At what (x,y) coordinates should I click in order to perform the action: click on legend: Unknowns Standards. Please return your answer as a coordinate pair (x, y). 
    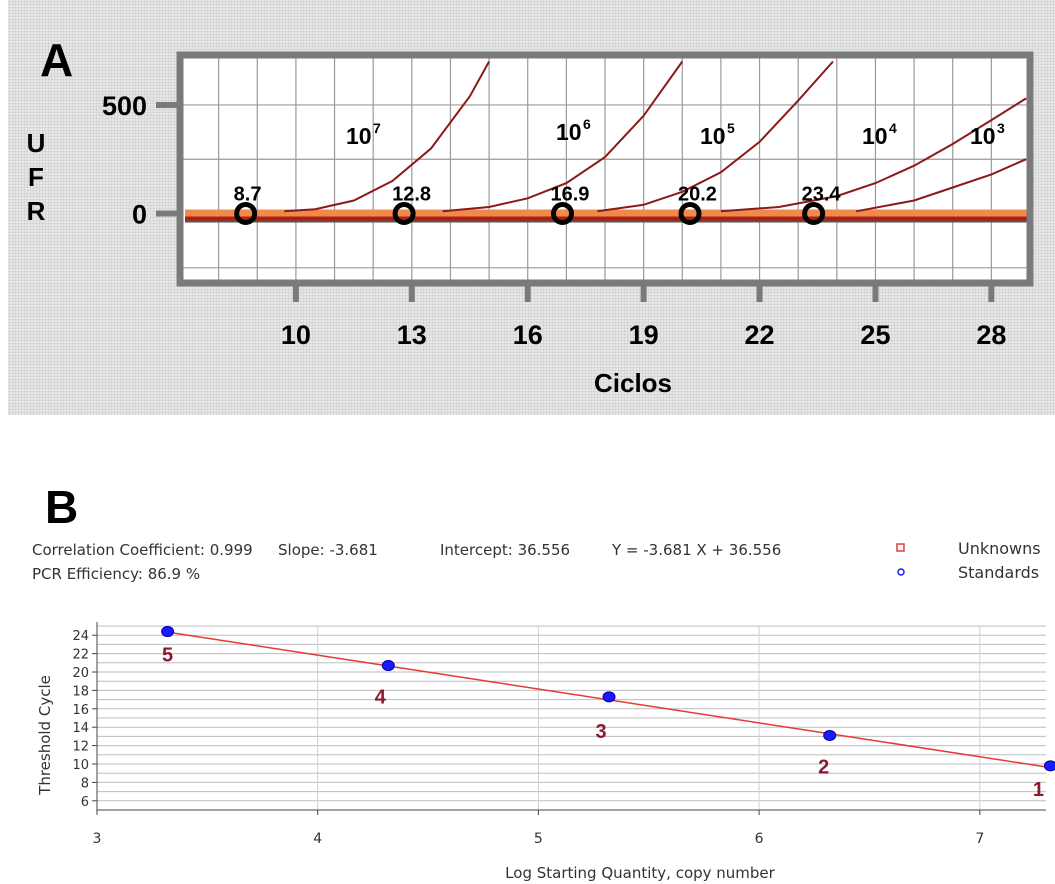
    Looking at the image, I should click on (968, 560).